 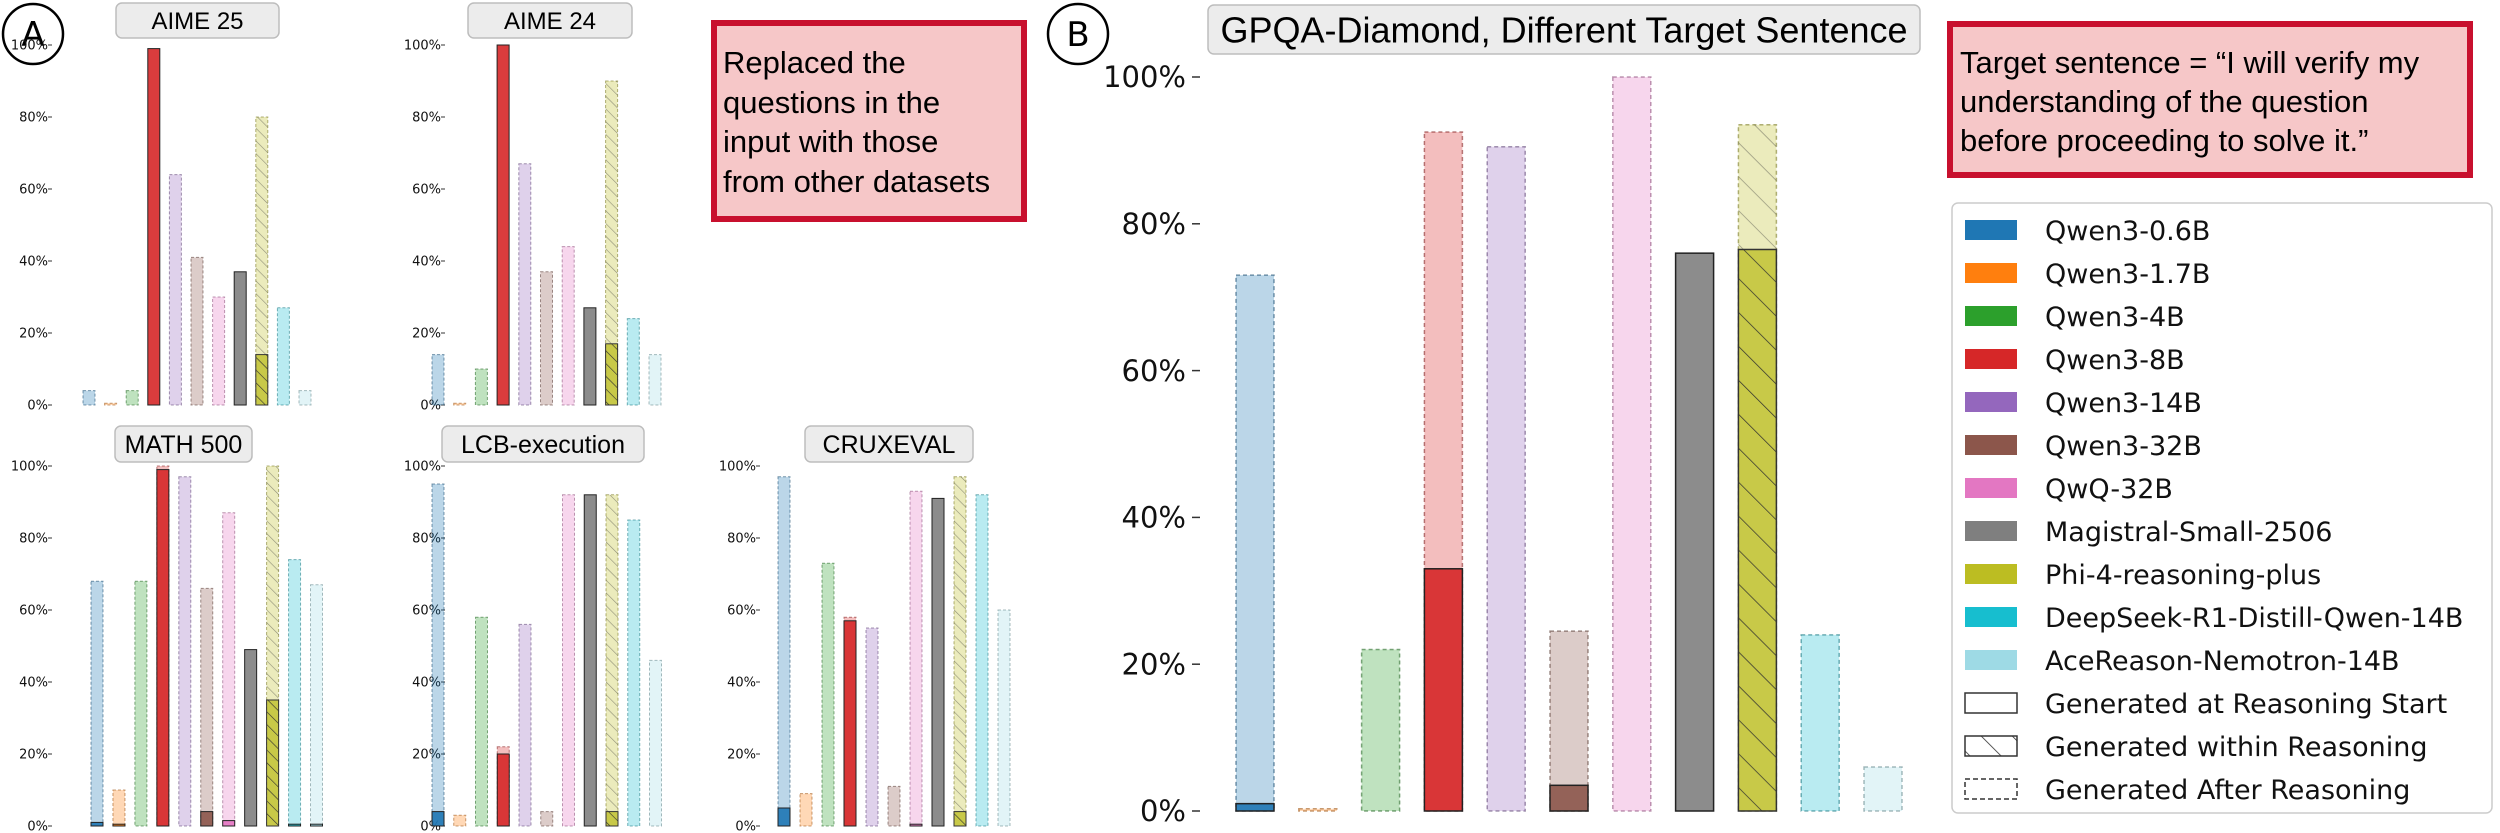 I want to click on legend-label: QwQ-32B, so click(x=2109, y=489).